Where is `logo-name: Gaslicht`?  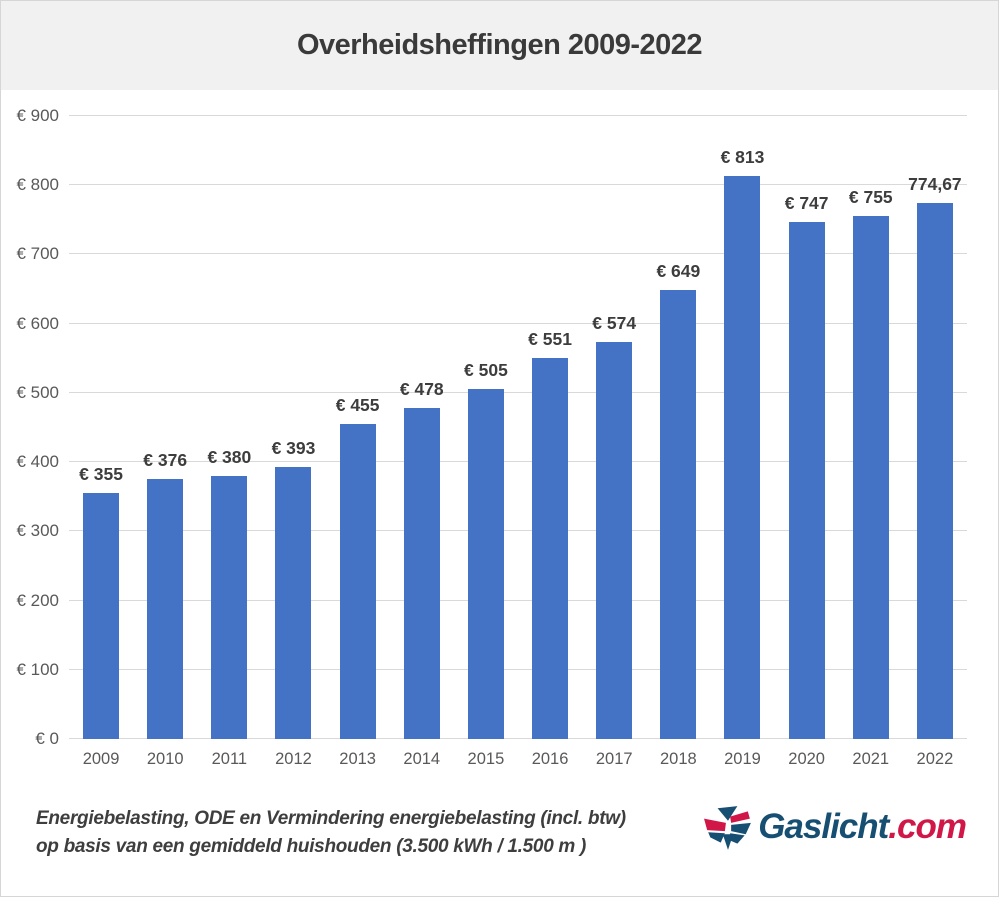
logo-name: Gaslicht is located at coordinates (823, 826).